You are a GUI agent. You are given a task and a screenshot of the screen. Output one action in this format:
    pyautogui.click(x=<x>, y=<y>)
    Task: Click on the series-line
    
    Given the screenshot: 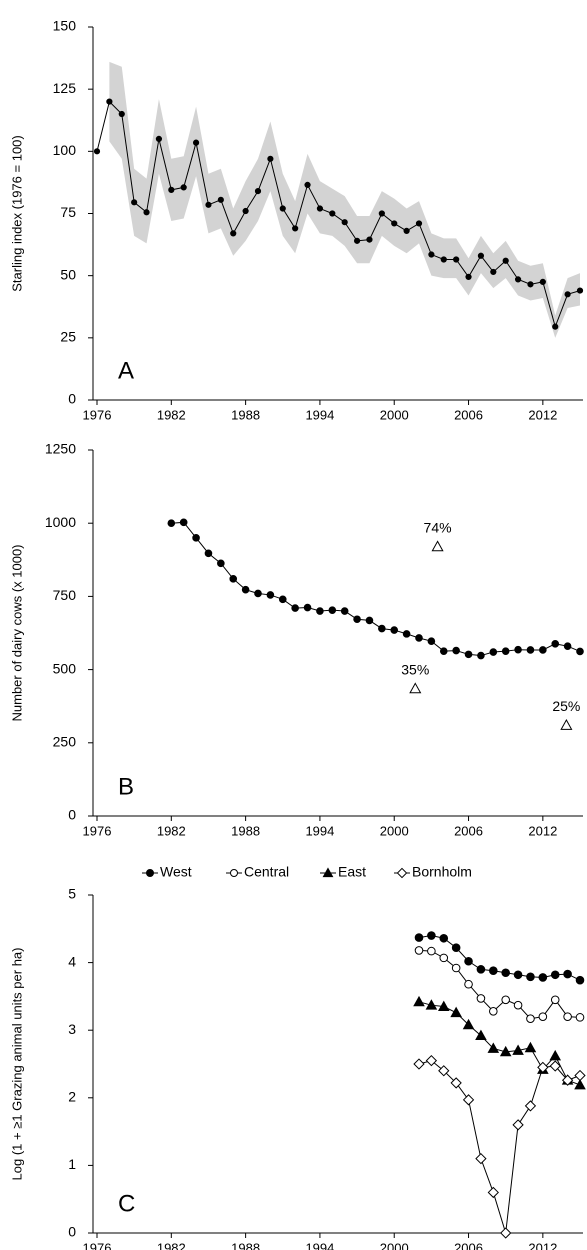 What is the action you would take?
    pyautogui.click(x=499, y=1147)
    